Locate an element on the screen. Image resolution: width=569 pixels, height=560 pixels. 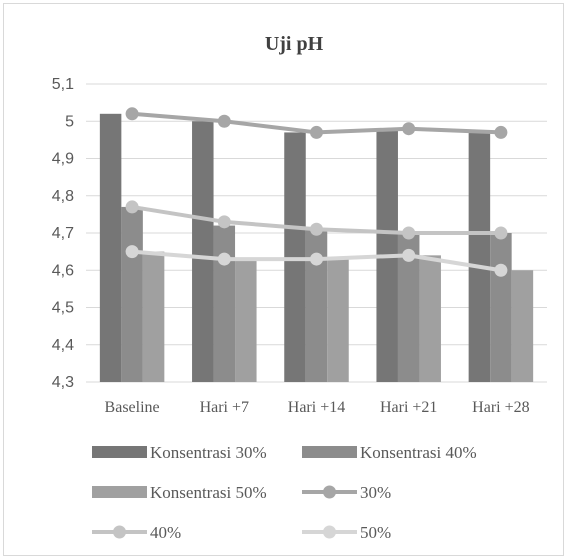
legend-label-40: 40% is located at coordinates (165, 532).